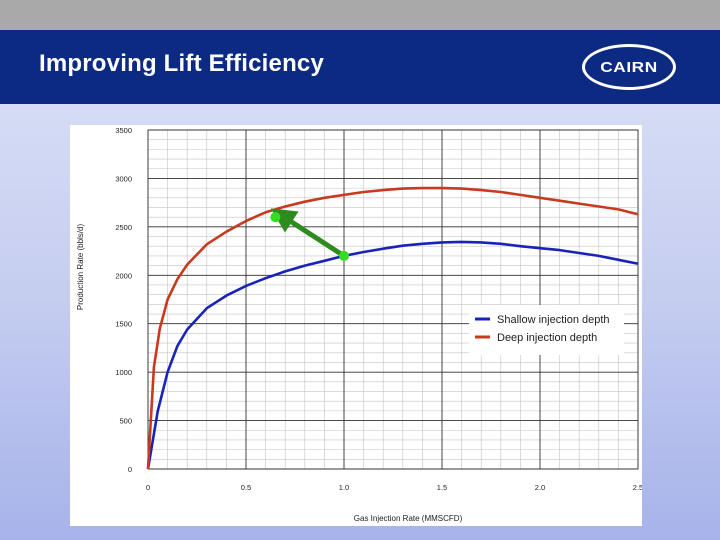 This screenshot has width=720, height=540. Describe the element at coordinates (408, 518) in the screenshot. I see `x-axis-label: Gas Injection Rate (MMSCFD)` at that location.